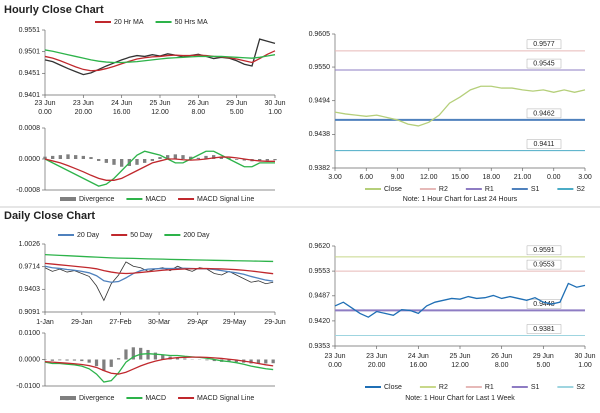 The width and height of the screenshot is (600, 413). What do you see at coordinates (155, 398) in the screenshot?
I see `legend-label: MACD` at bounding box center [155, 398].